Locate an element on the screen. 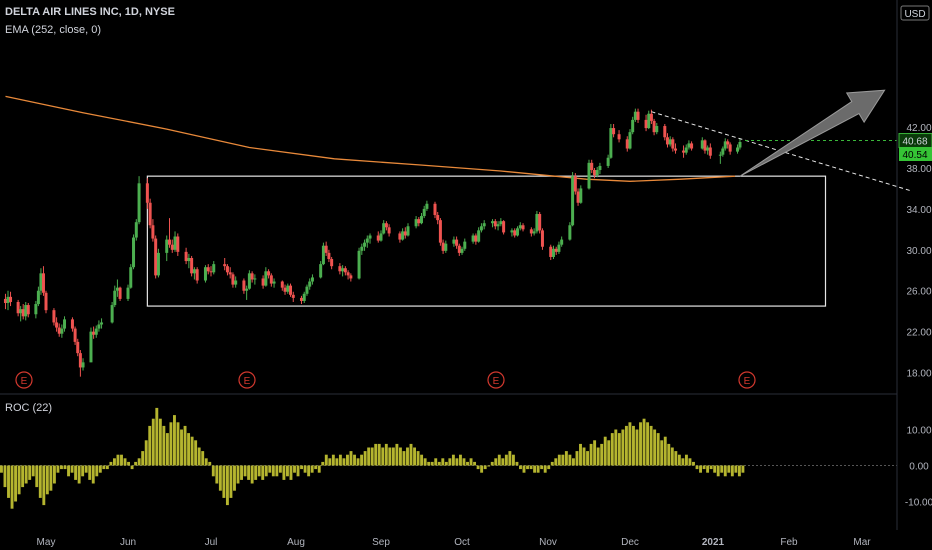 The width and height of the screenshot is (932, 550). osc-label: ROC (22) is located at coordinates (29, 408).